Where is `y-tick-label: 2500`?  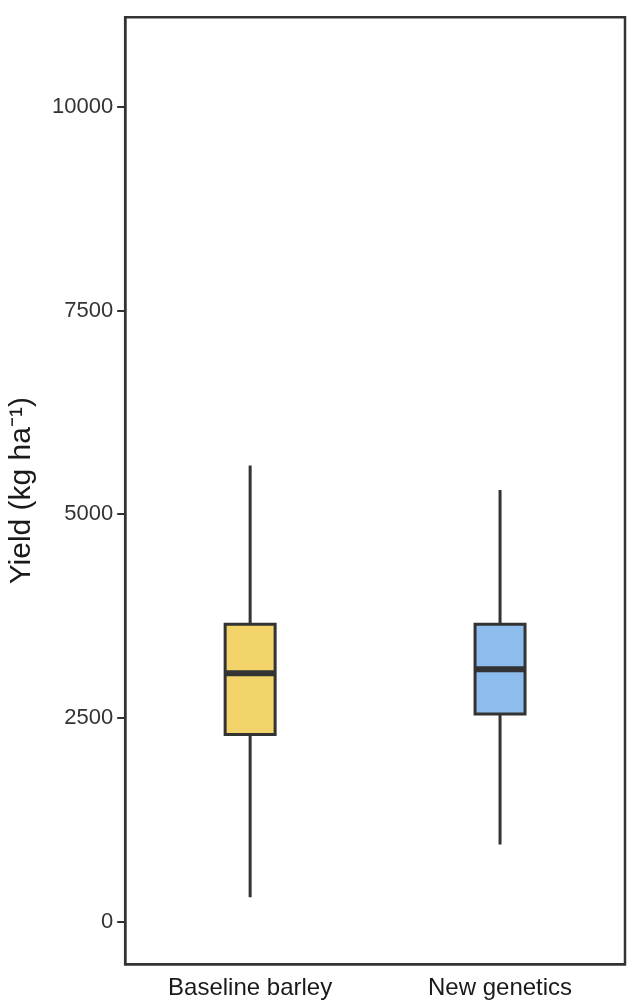 y-tick-label: 2500 is located at coordinates (89, 717).